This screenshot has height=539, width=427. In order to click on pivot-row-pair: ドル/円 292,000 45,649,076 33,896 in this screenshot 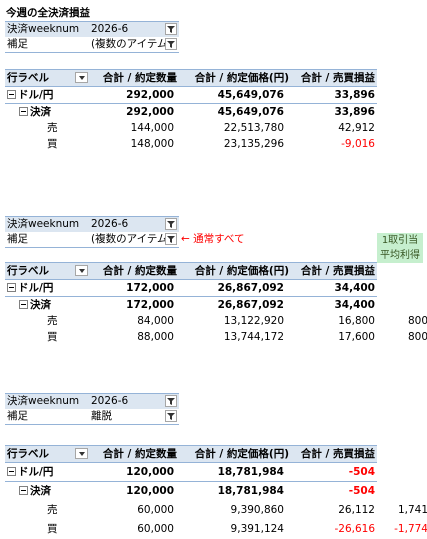, I will do `click(191, 95)`.